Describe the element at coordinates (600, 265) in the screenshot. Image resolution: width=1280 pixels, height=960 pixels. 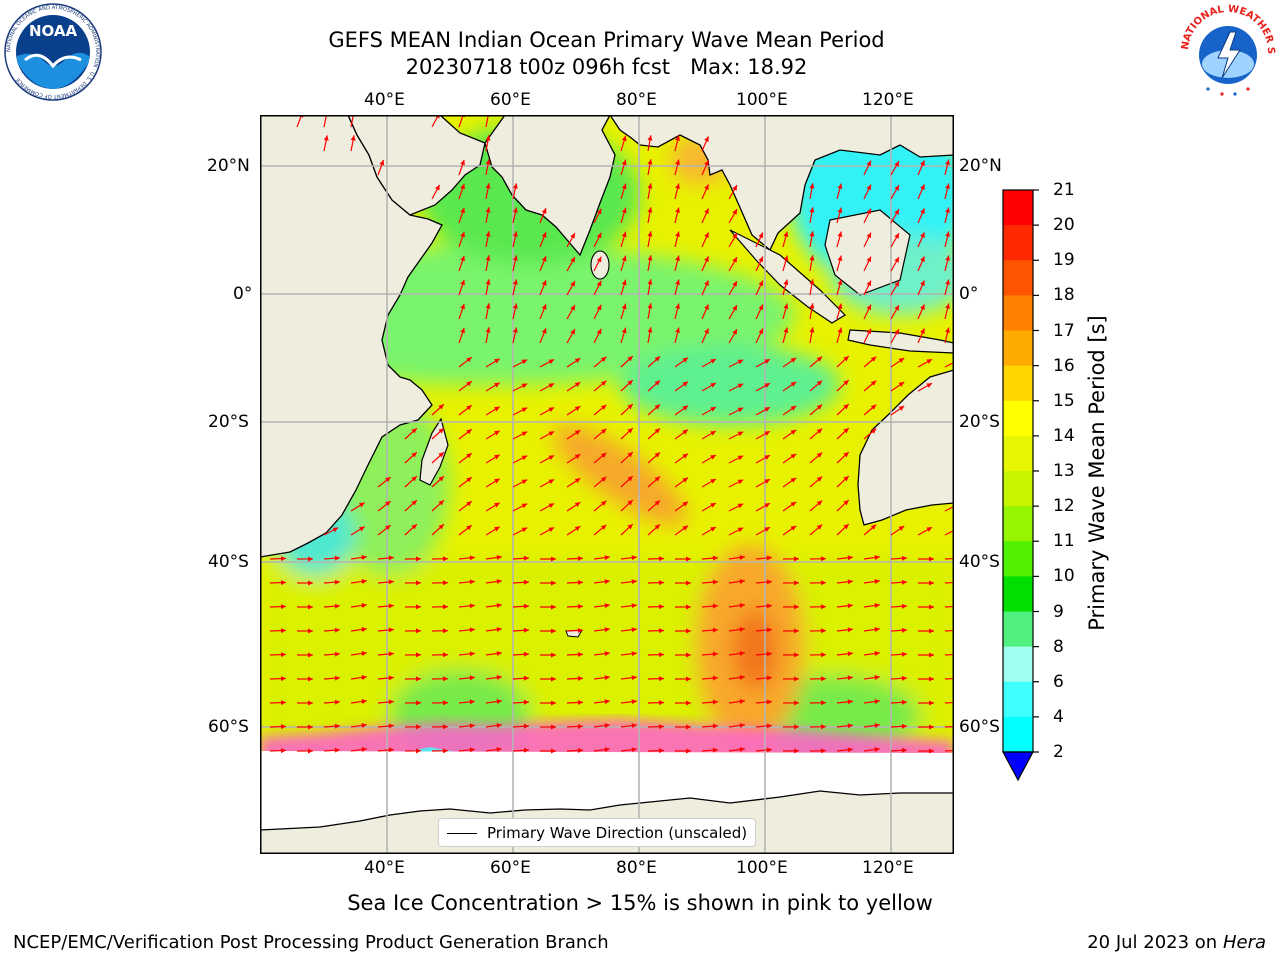
I see `sri-lanka-landmass` at that location.